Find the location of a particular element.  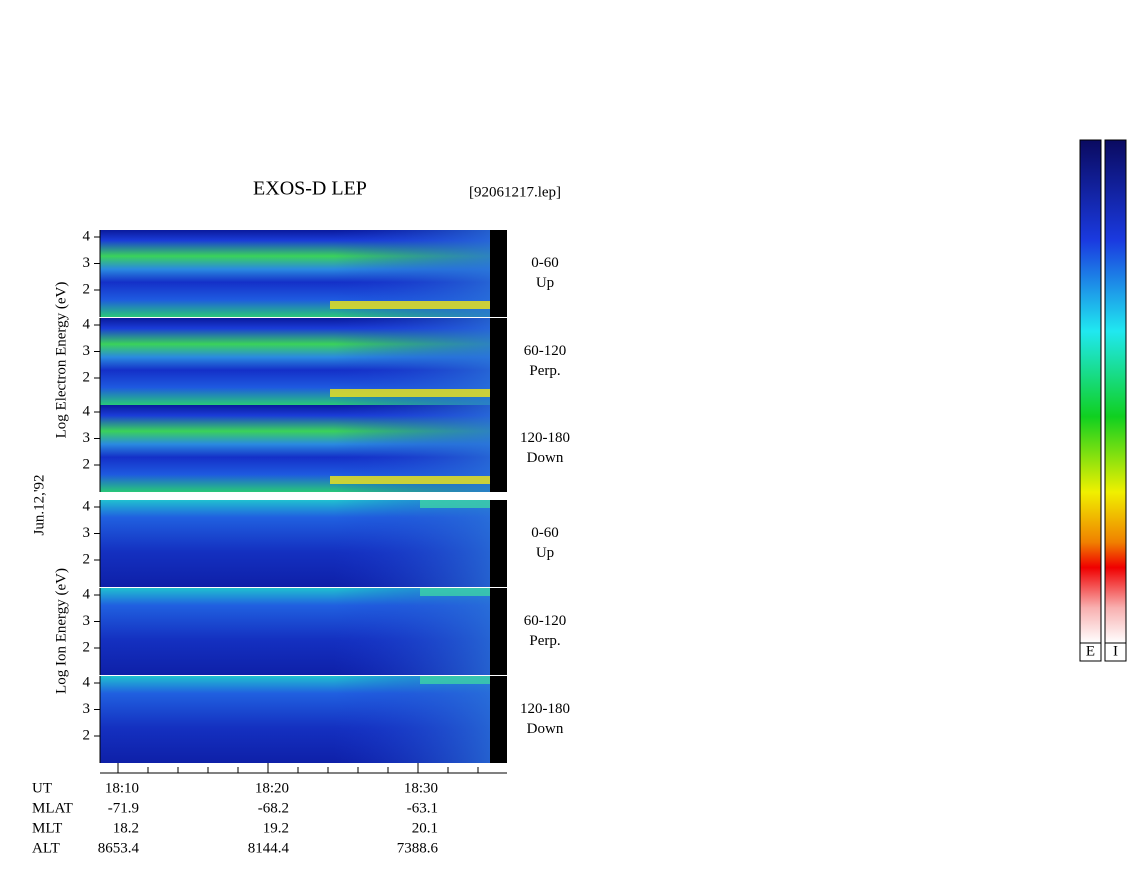

row-label: UT is located at coordinates (42, 788).